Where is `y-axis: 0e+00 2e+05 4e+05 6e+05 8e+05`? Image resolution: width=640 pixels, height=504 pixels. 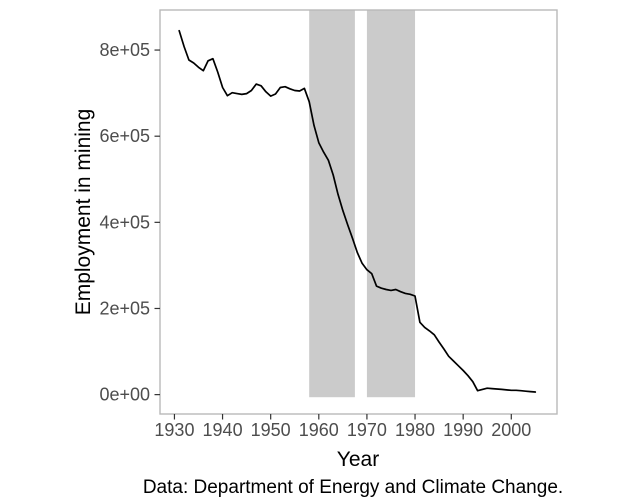 y-axis: 0e+00 2e+05 4e+05 6e+05 8e+05 is located at coordinates (129, 222).